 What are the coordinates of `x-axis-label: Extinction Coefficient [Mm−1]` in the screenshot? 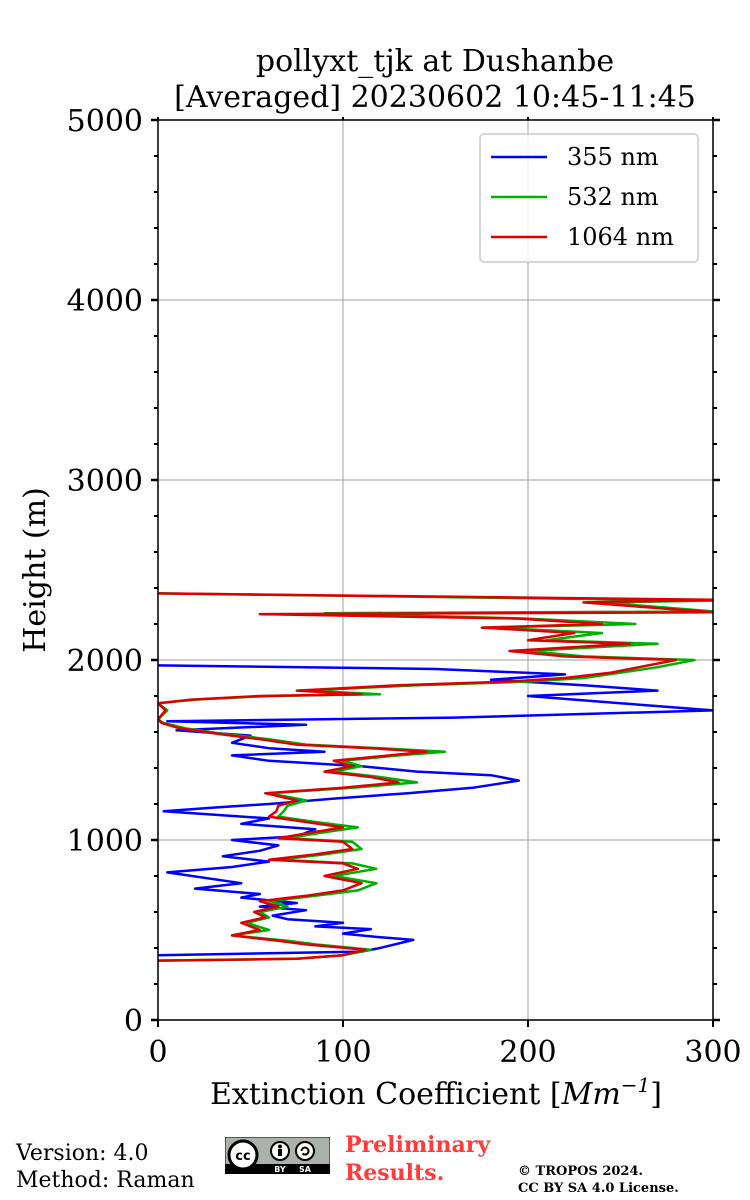 It's located at (436, 1092).